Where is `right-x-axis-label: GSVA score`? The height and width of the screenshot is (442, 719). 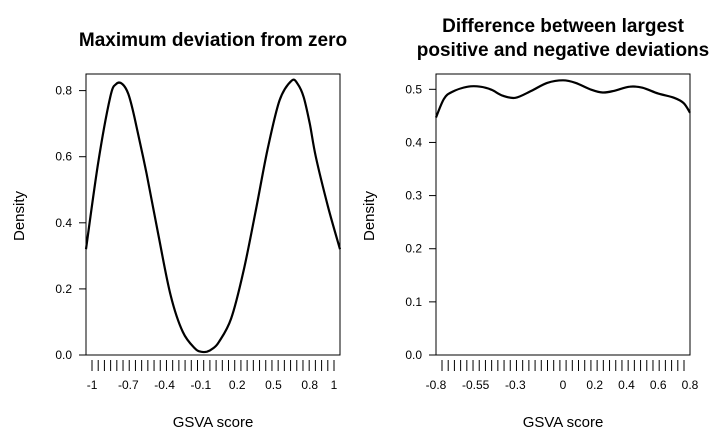 right-x-axis-label: GSVA score is located at coordinates (563, 422).